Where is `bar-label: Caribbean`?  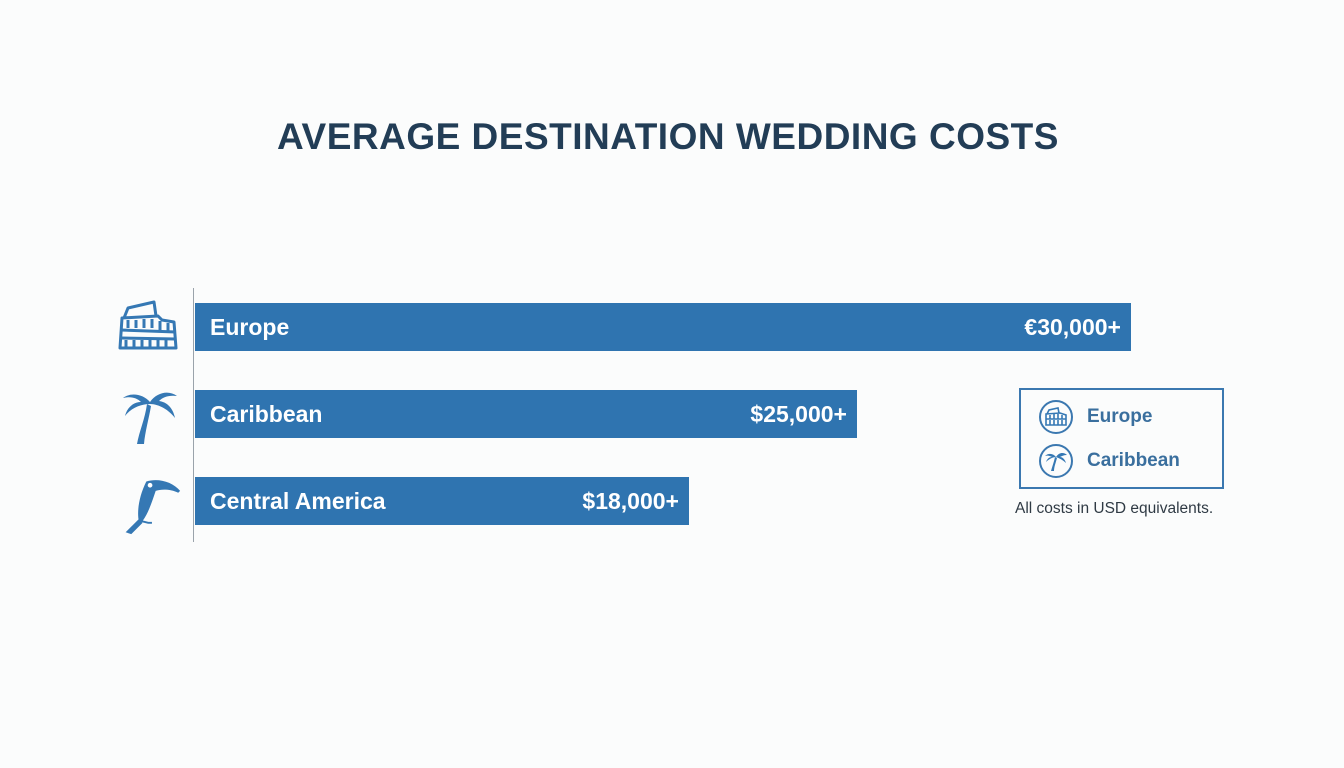
bar-label: Caribbean is located at coordinates (266, 413).